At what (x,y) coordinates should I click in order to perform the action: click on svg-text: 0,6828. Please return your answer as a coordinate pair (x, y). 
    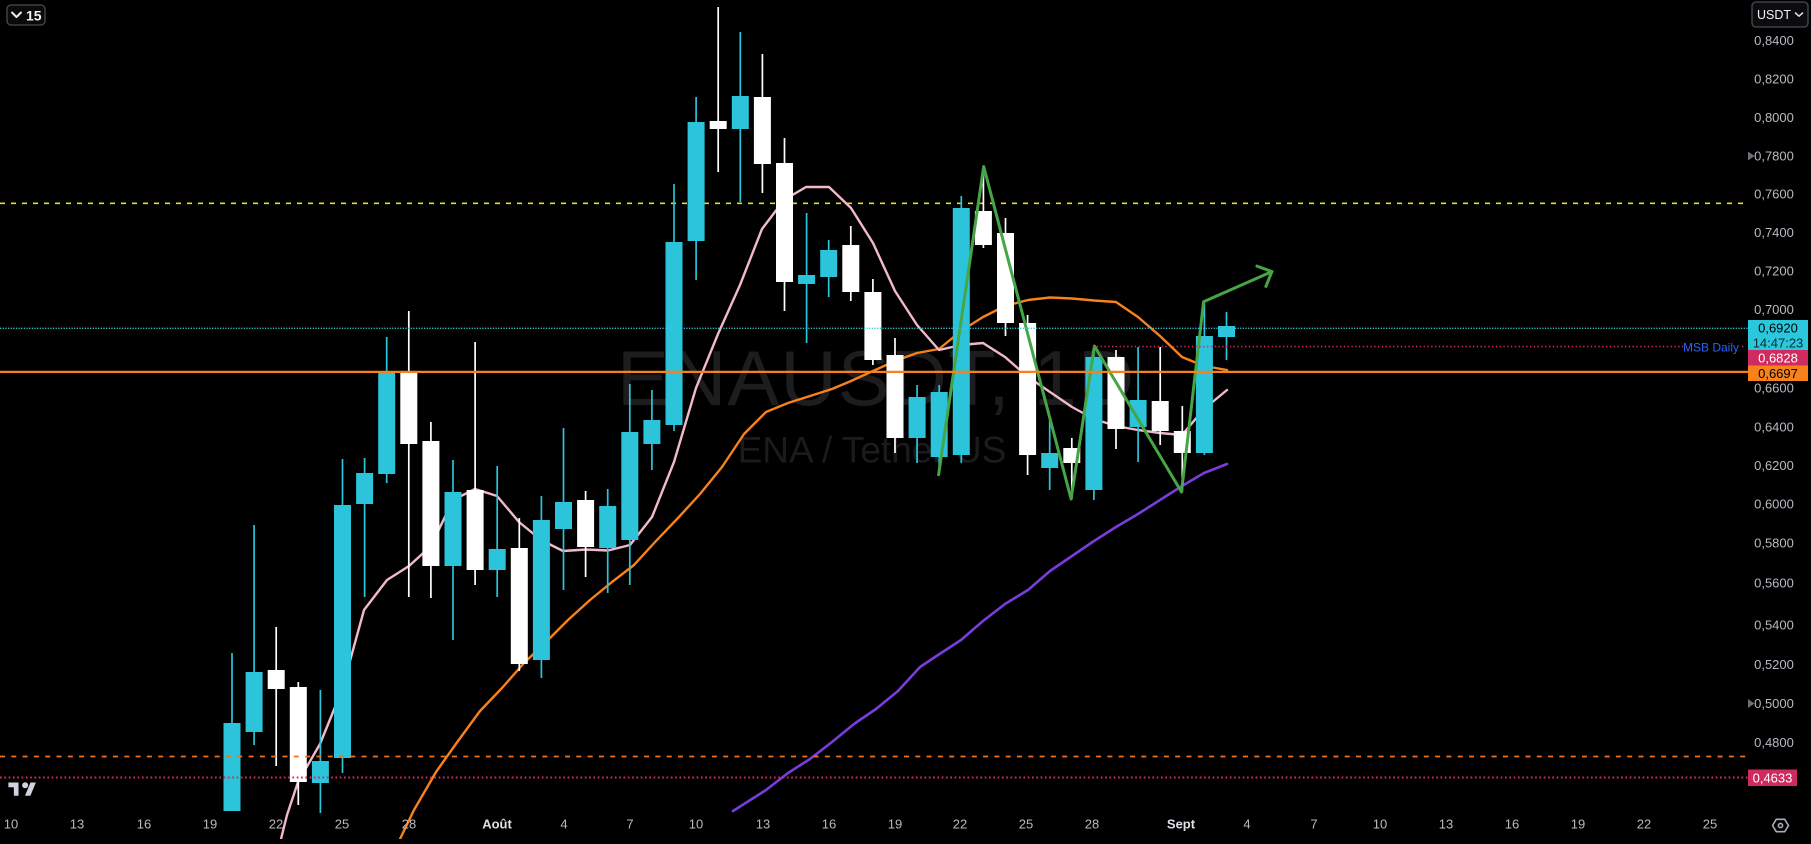
    Looking at the image, I should click on (1778, 358).